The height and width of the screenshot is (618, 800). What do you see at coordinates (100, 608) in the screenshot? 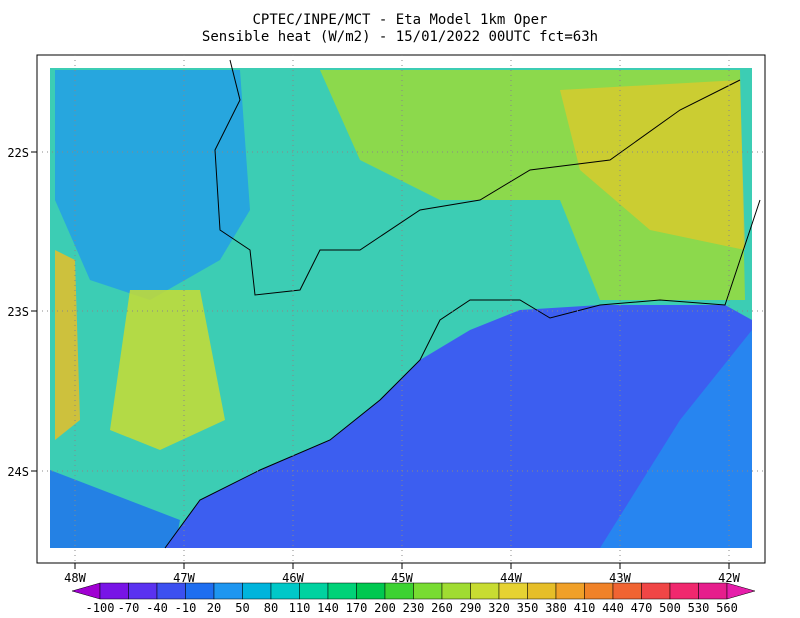
I see `colorbar-label: -100` at bounding box center [100, 608].